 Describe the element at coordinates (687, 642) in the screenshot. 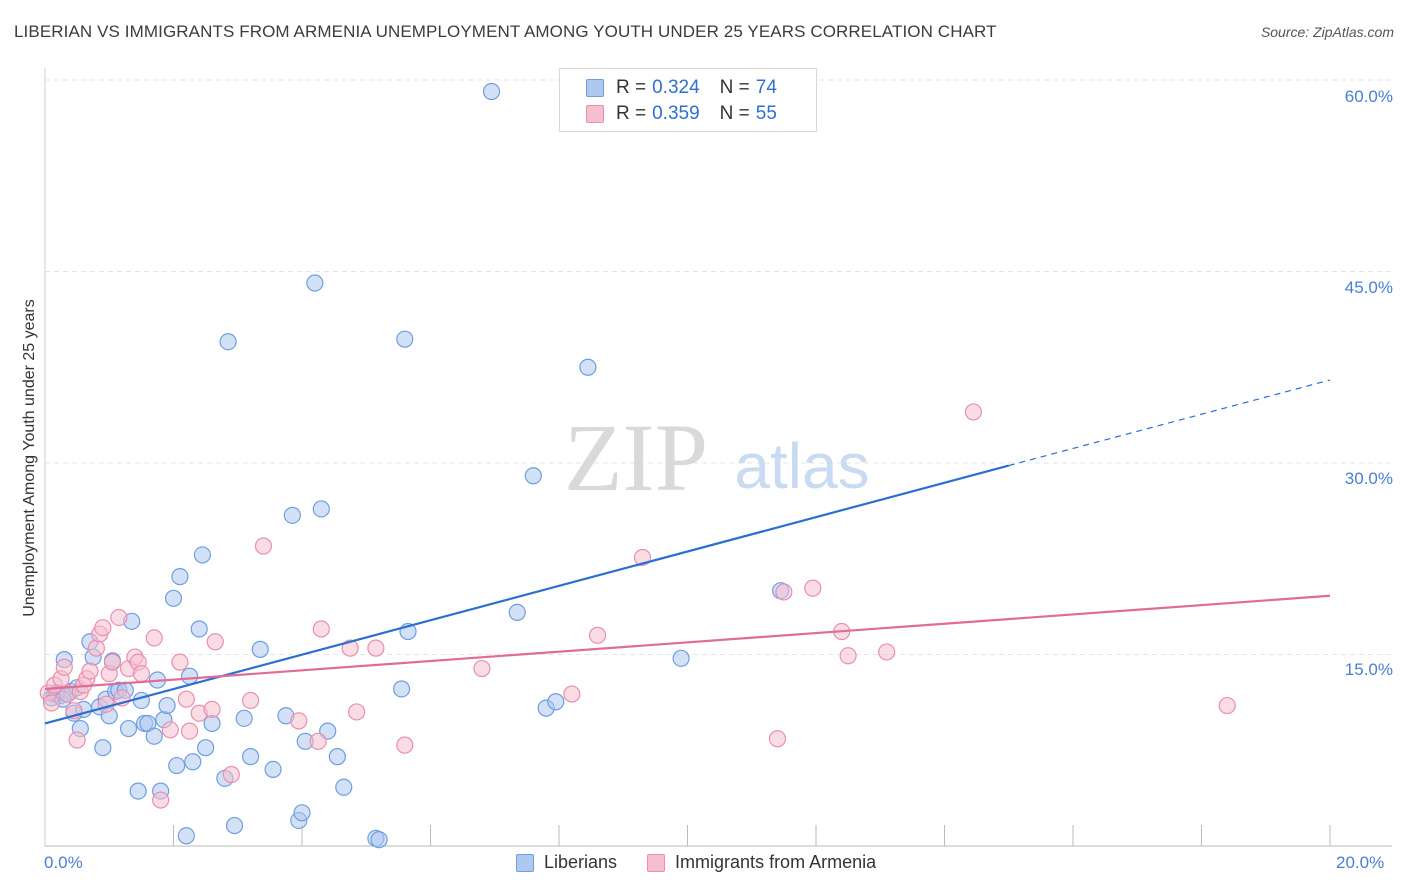

I see `armenia-trend-line` at that location.